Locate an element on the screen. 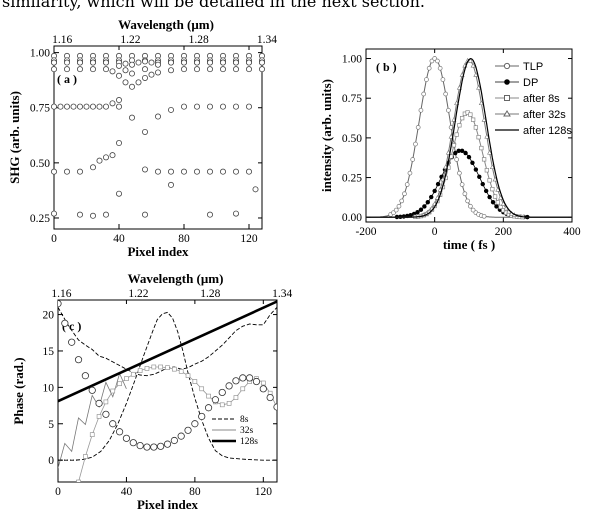  x-tick-label: 120 is located at coordinates (264, 492).